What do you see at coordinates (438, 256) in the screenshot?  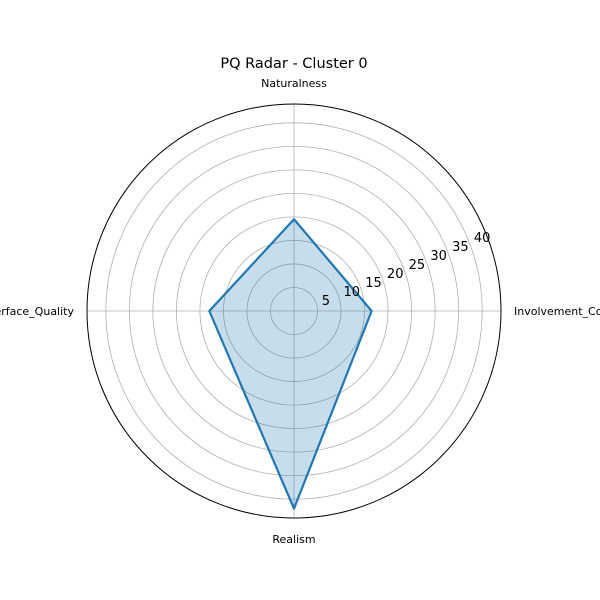 I see `radial-tick-label: 30` at bounding box center [438, 256].